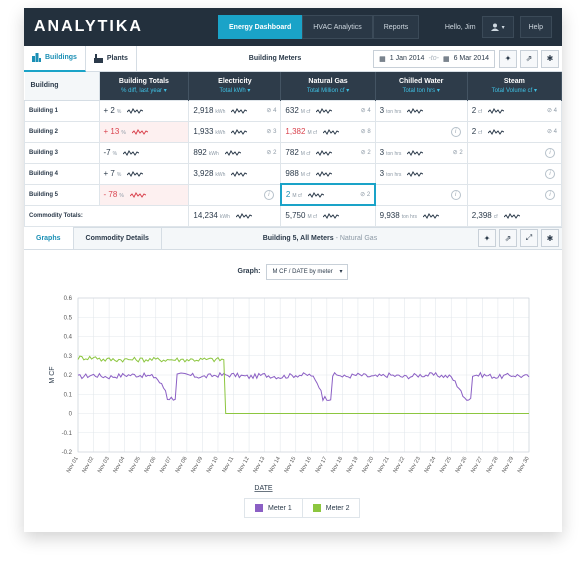 The image size is (587, 578). Describe the element at coordinates (396, 27) in the screenshot. I see `nav-tab-reports: Reports` at that location.